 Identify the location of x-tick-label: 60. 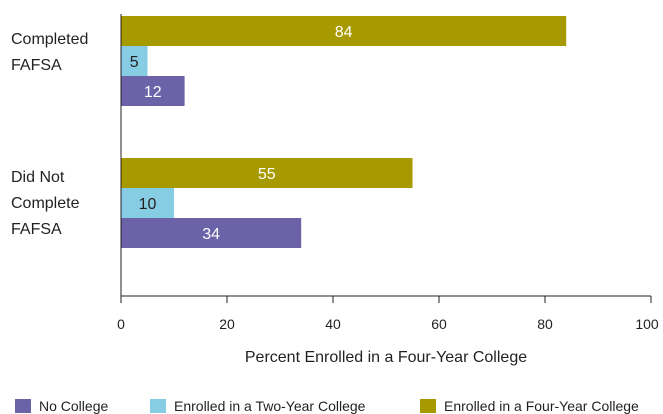
(439, 324).